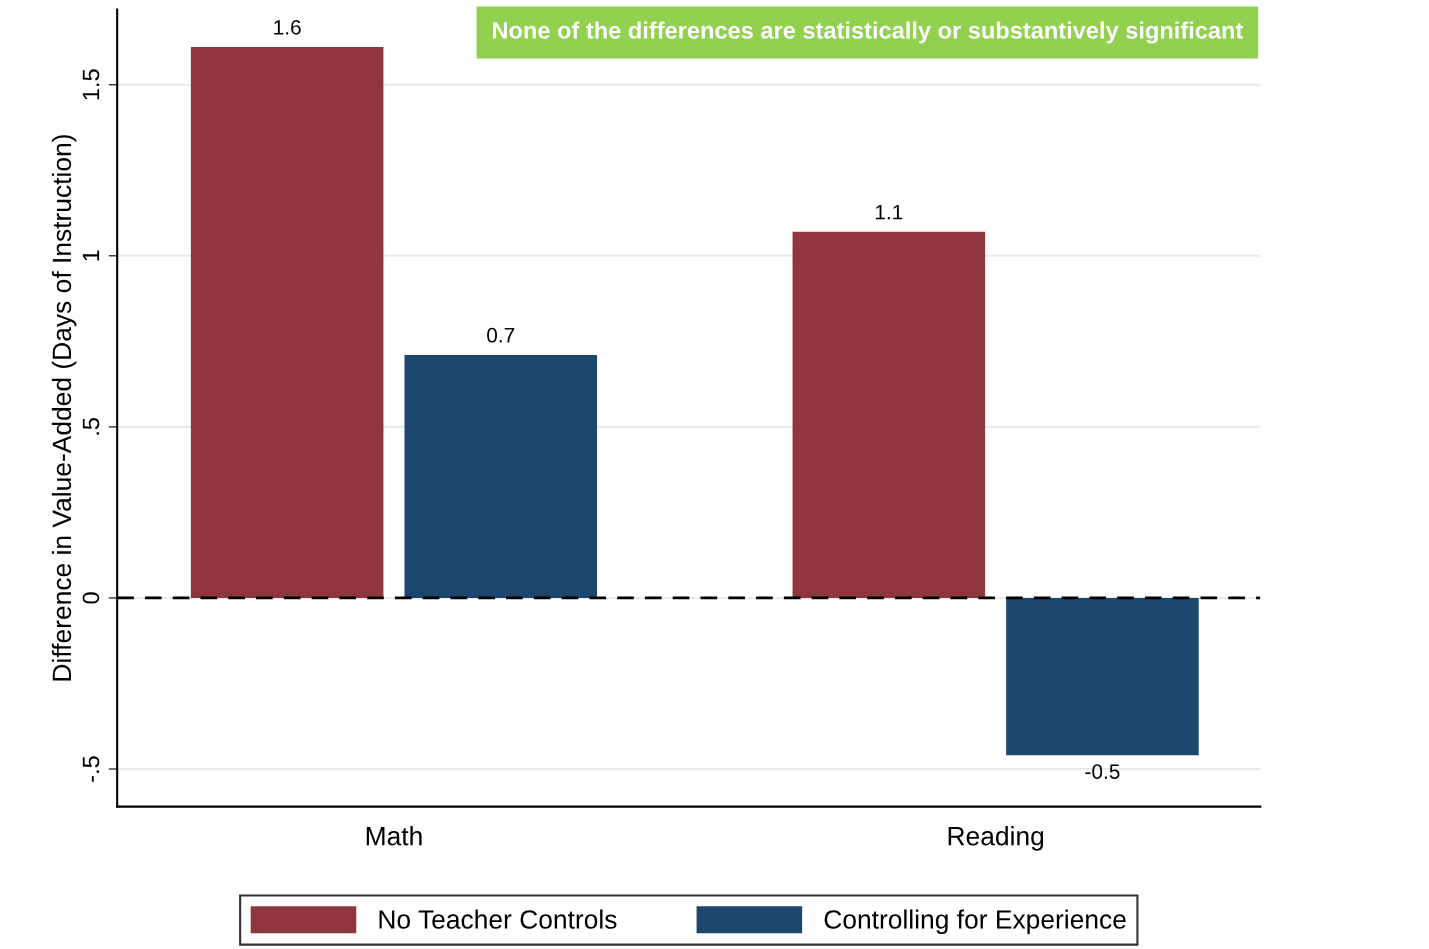 This screenshot has height=949, width=1429. What do you see at coordinates (91, 769) in the screenshot?
I see `y-tick-label: -.5` at bounding box center [91, 769].